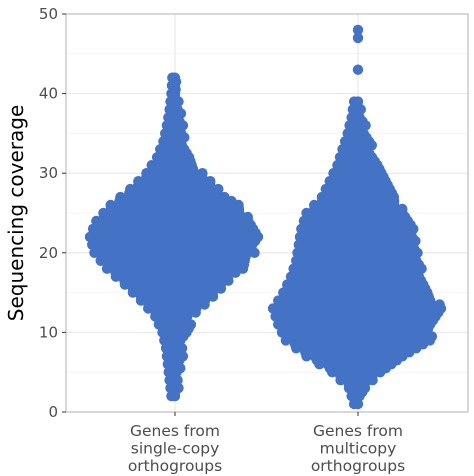  Describe the element at coordinates (48, 332) in the screenshot. I see `y-tick-label: 10` at that location.